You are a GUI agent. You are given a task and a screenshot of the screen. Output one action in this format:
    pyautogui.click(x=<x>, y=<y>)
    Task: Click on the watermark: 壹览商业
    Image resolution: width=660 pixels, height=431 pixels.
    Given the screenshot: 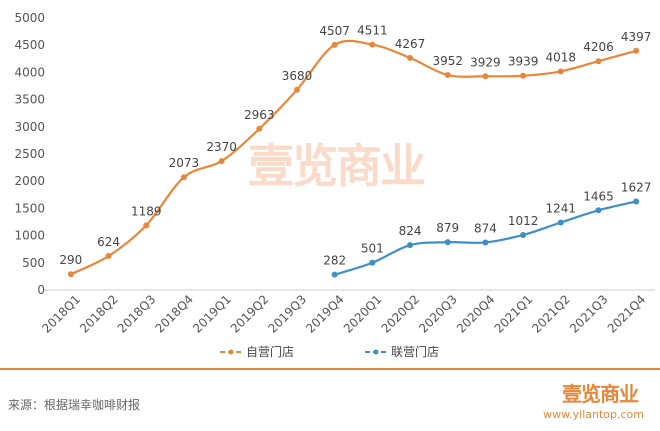 What is the action you would take?
    pyautogui.click(x=337, y=166)
    